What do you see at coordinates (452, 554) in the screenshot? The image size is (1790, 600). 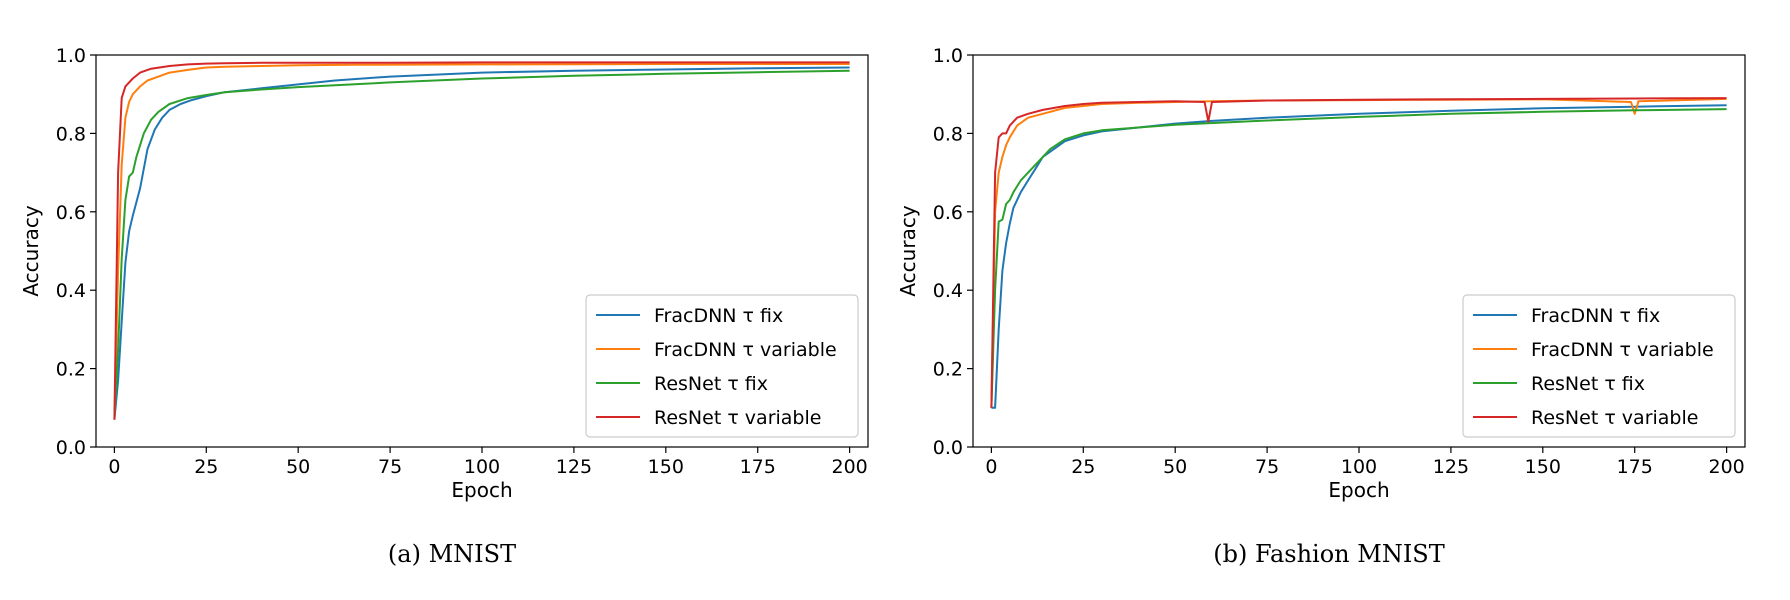 I see `figure-caption: (a) MNIST` at bounding box center [452, 554].